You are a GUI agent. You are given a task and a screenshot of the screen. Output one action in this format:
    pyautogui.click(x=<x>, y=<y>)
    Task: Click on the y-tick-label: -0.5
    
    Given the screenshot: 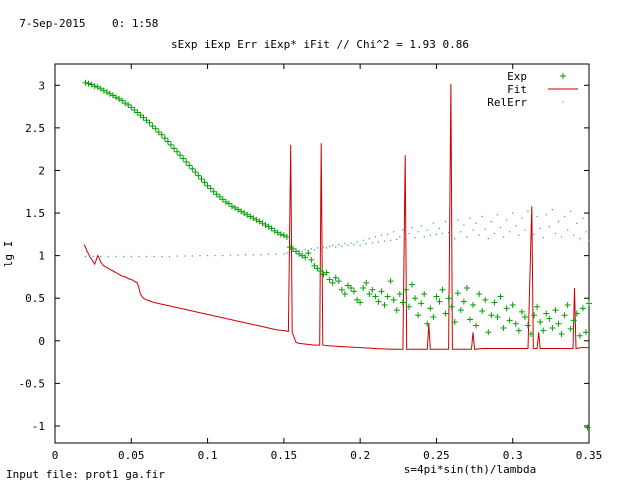 What is the action you would take?
    pyautogui.click(x=32, y=383)
    